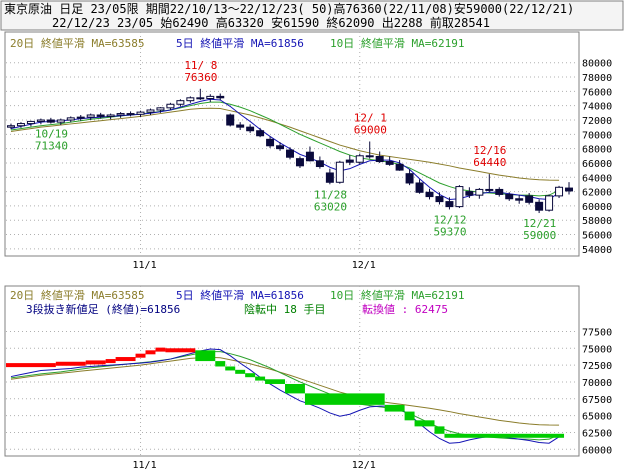  Describe the element at coordinates (597, 121) in the screenshot. I see `top-ytick-label: 72000` at that location.